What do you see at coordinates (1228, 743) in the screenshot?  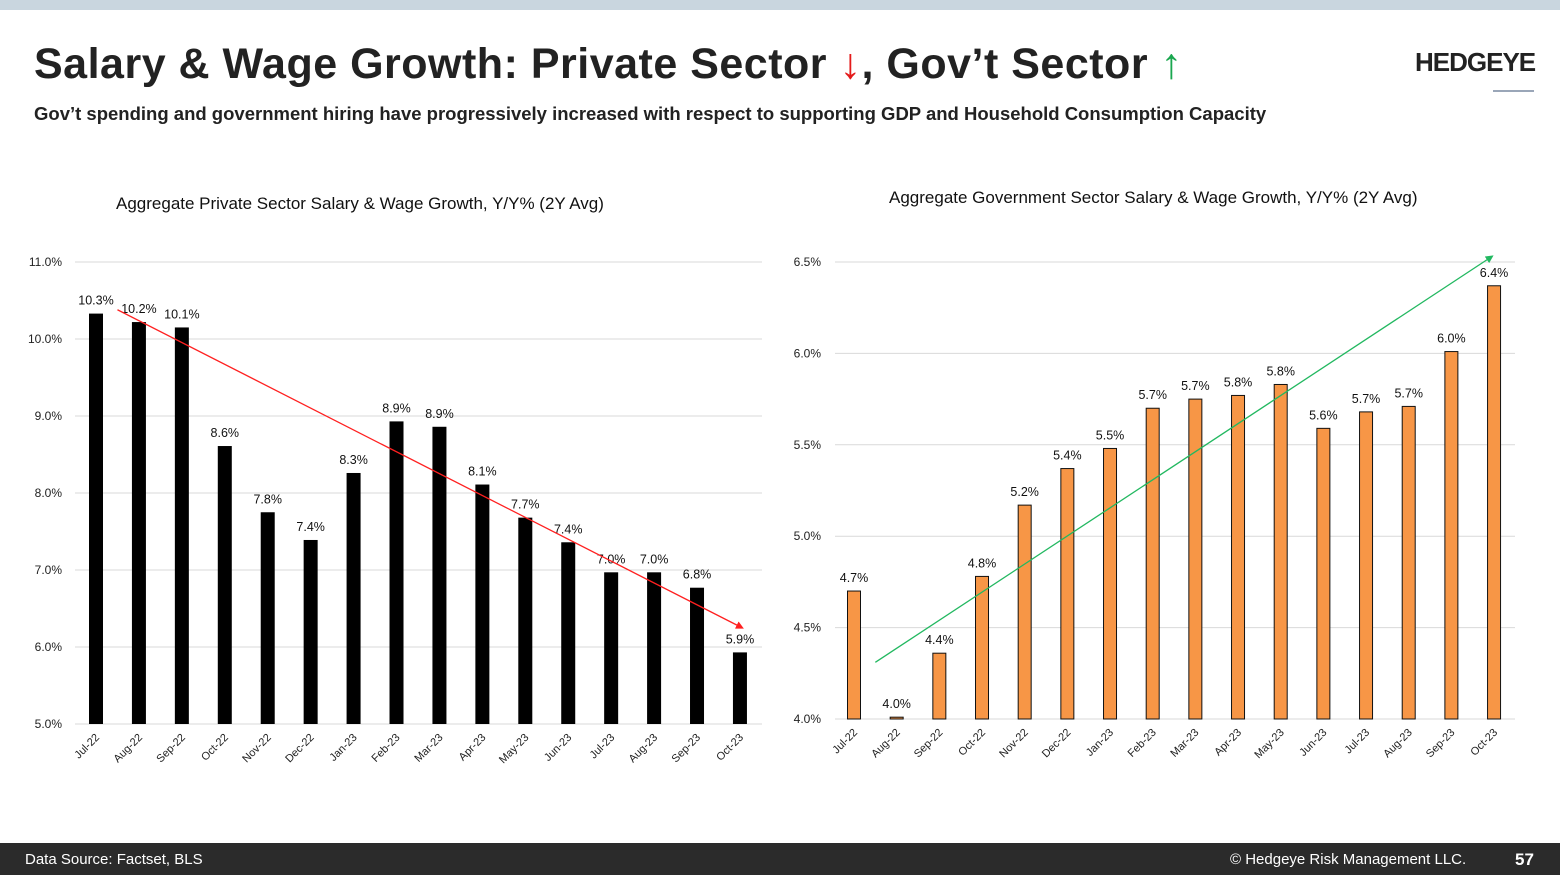 I see `gov-x-tick-label: Apr-23` at bounding box center [1228, 743].